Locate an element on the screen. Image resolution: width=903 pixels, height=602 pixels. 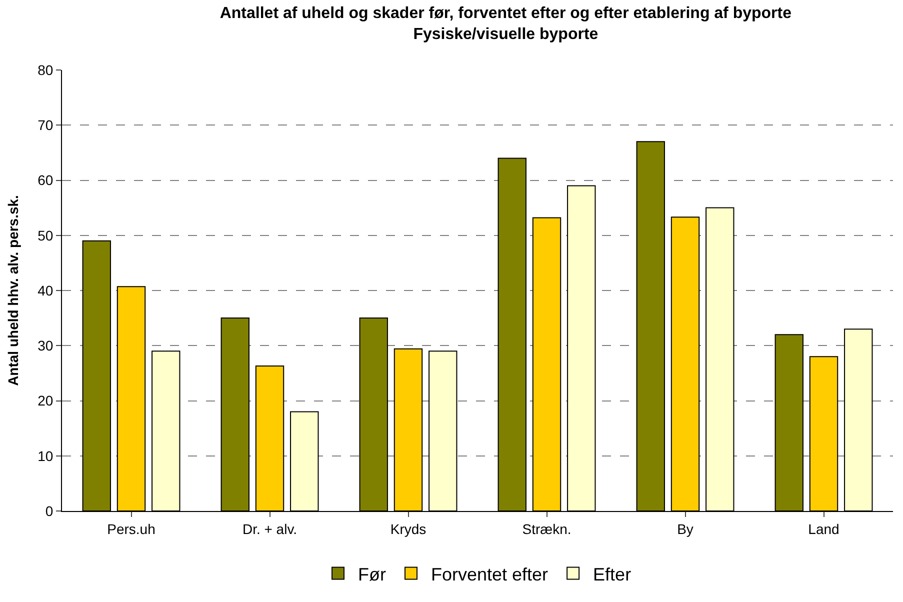
y-tick-label: 0 is located at coordinates (49, 510).